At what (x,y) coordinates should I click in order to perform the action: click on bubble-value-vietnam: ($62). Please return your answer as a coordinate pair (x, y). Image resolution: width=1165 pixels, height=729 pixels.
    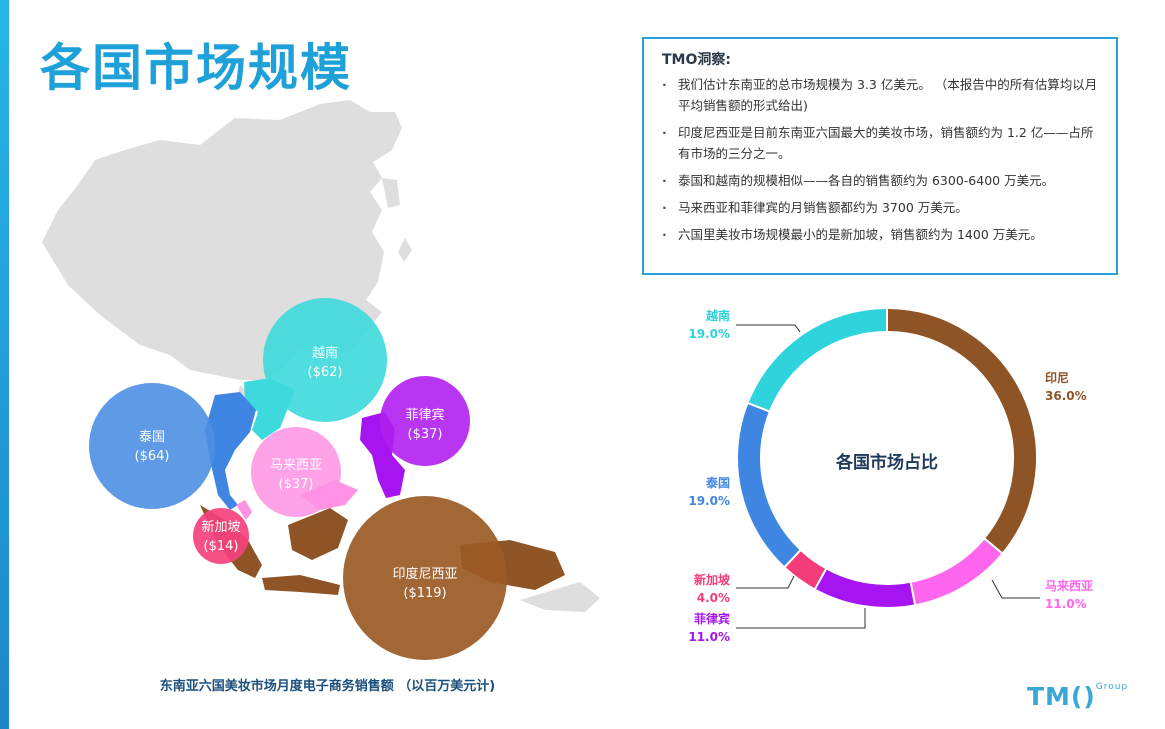
    Looking at the image, I should click on (325, 372).